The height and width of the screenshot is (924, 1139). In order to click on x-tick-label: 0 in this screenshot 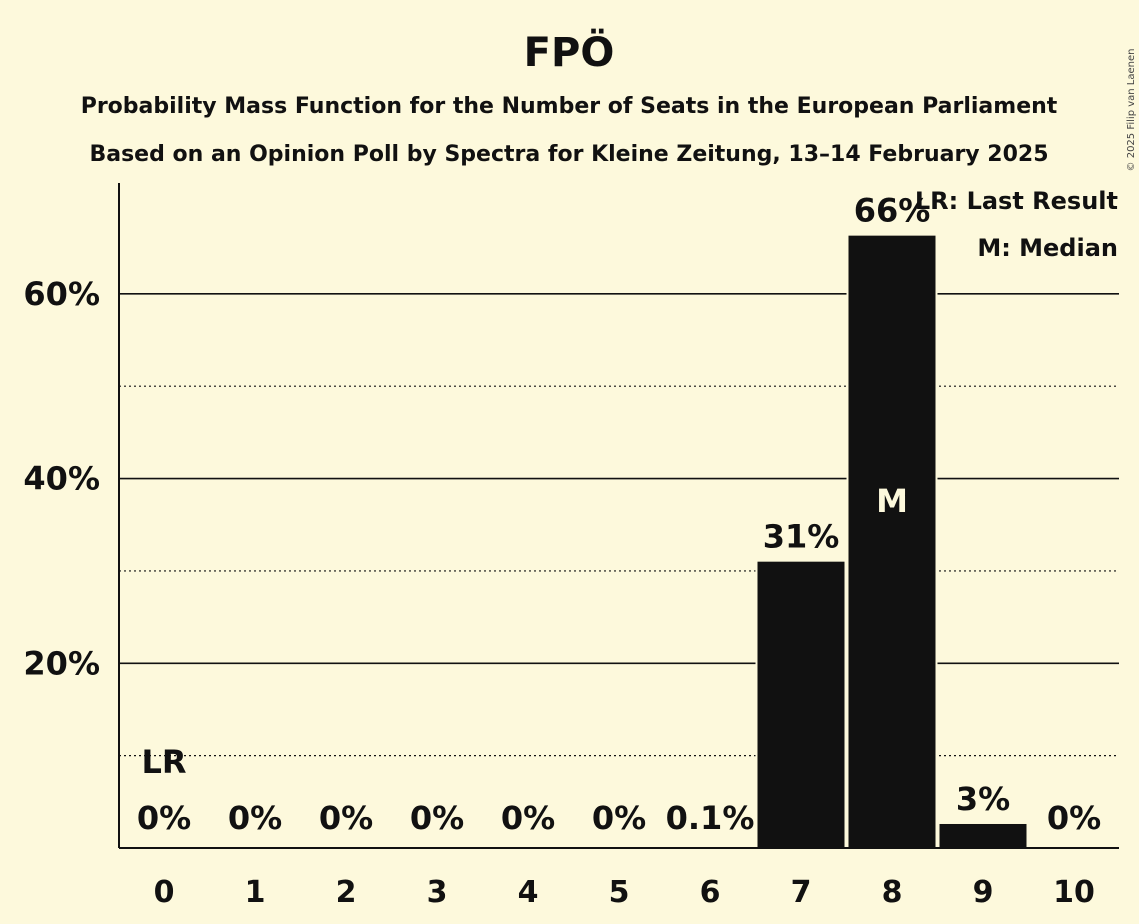, I will do `click(164, 892)`.